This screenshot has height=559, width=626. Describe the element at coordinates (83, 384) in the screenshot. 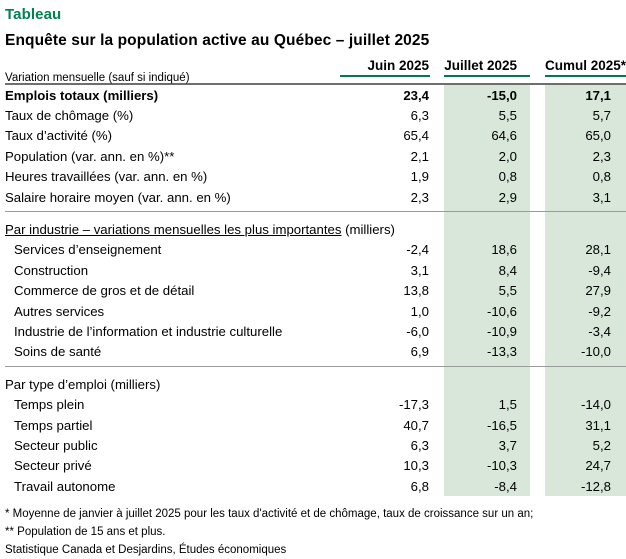

I see `section-label-text: Par type d’emploi (milliers)` at that location.